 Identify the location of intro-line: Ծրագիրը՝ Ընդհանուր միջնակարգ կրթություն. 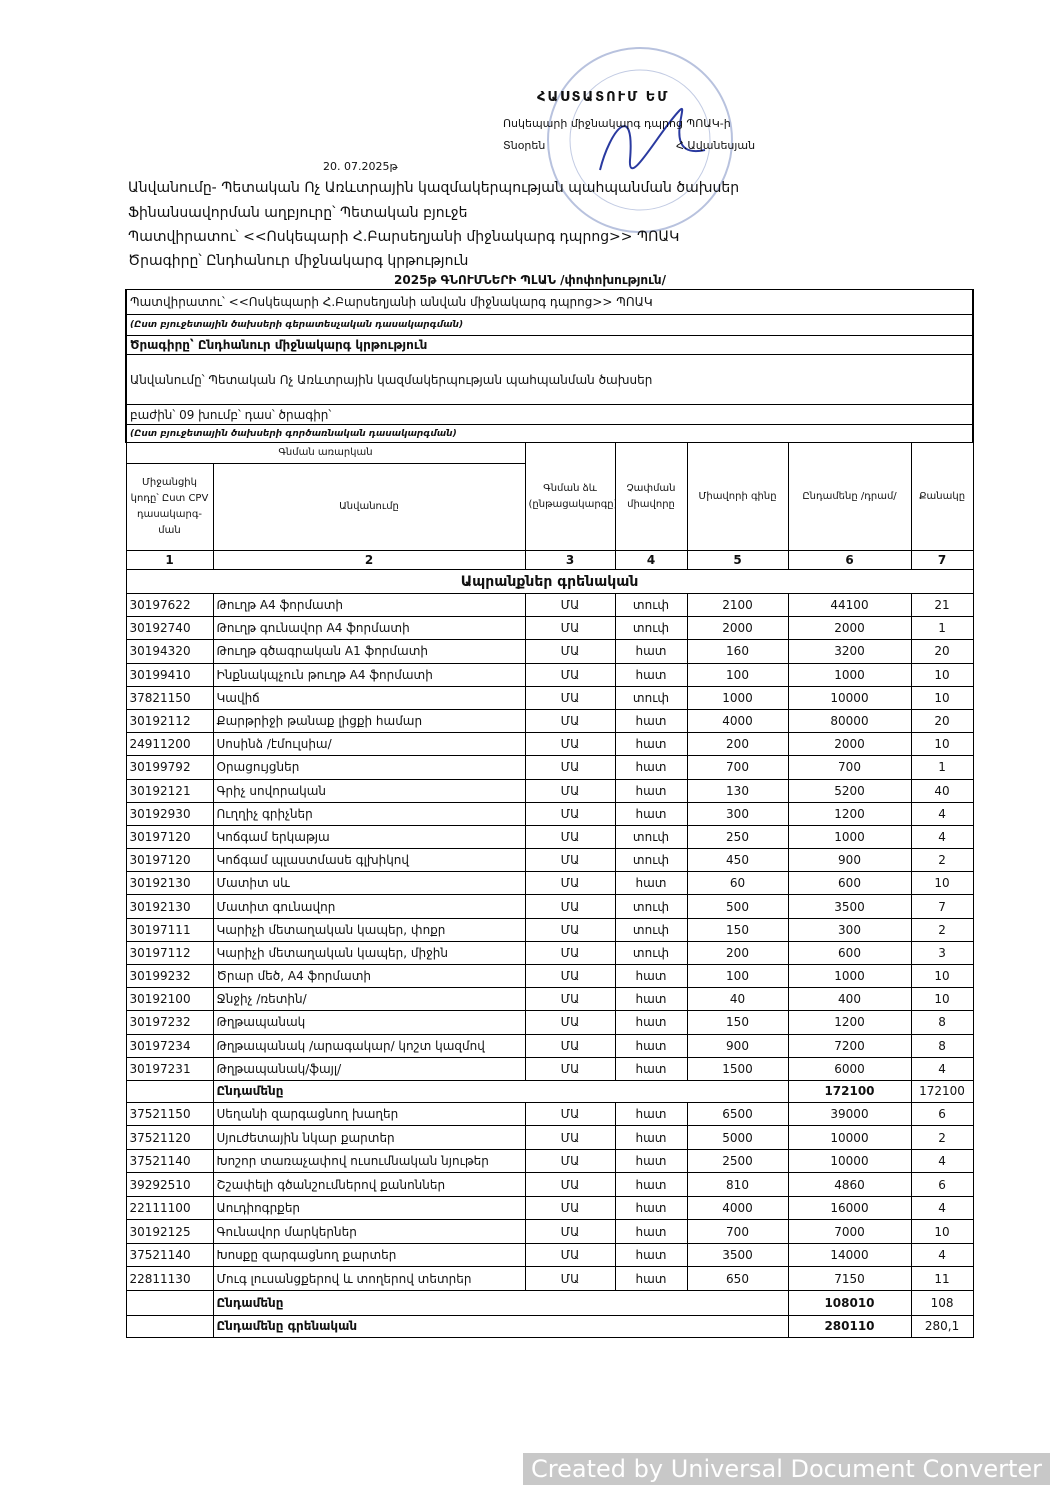
(298, 261).